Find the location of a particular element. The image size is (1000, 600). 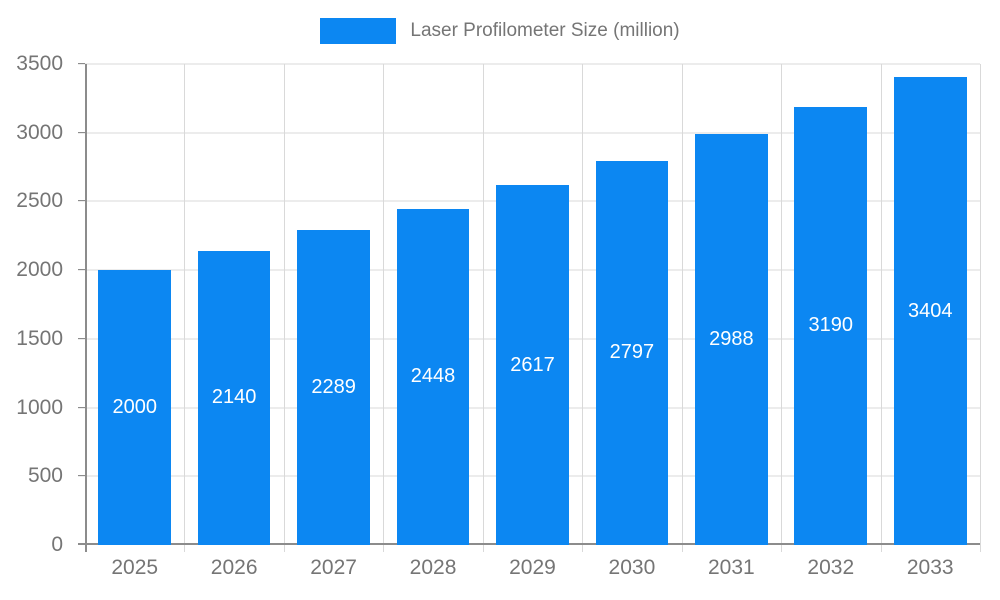

bar-slot: 2000 is located at coordinates (134, 304).